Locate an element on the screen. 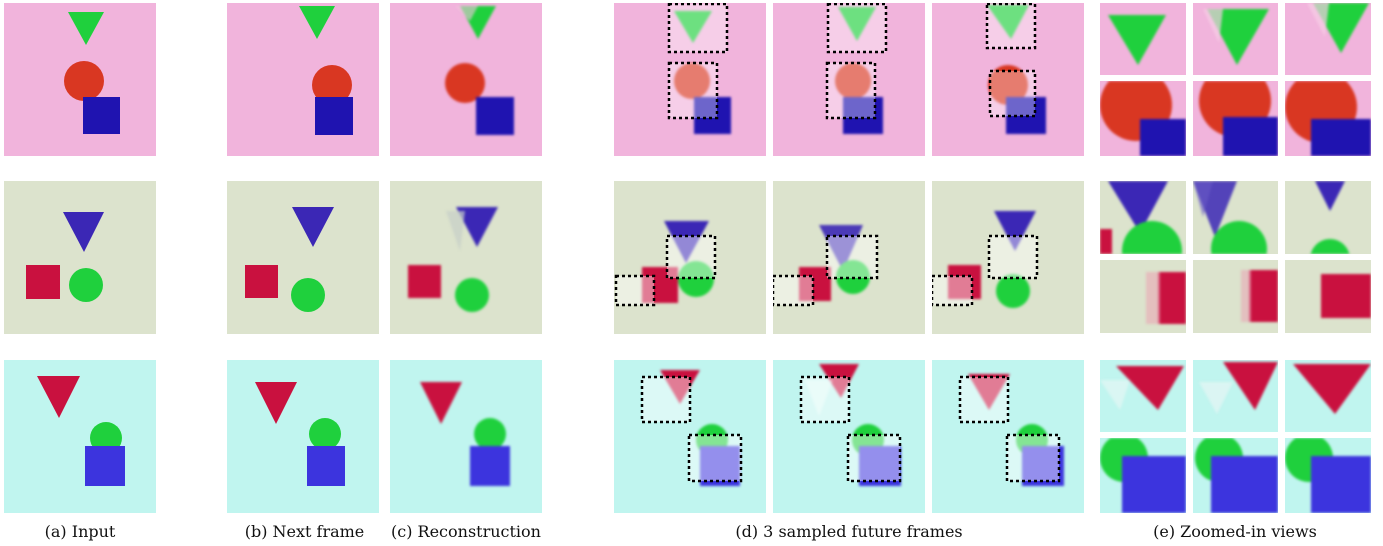  caption-zoomed-in-views: (e) Zoomed-in views is located at coordinates (1235, 531).